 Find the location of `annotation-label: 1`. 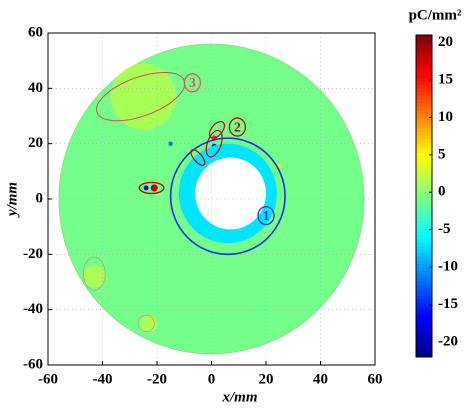

annotation-label: 1 is located at coordinates (266, 216).